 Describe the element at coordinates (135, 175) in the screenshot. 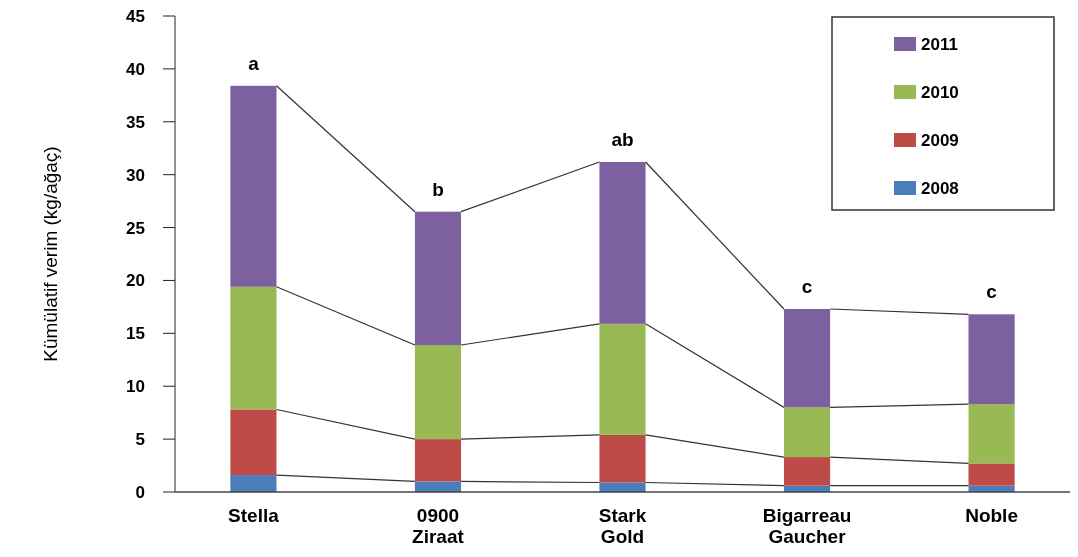

I see `y-tick-label: 30` at that location.